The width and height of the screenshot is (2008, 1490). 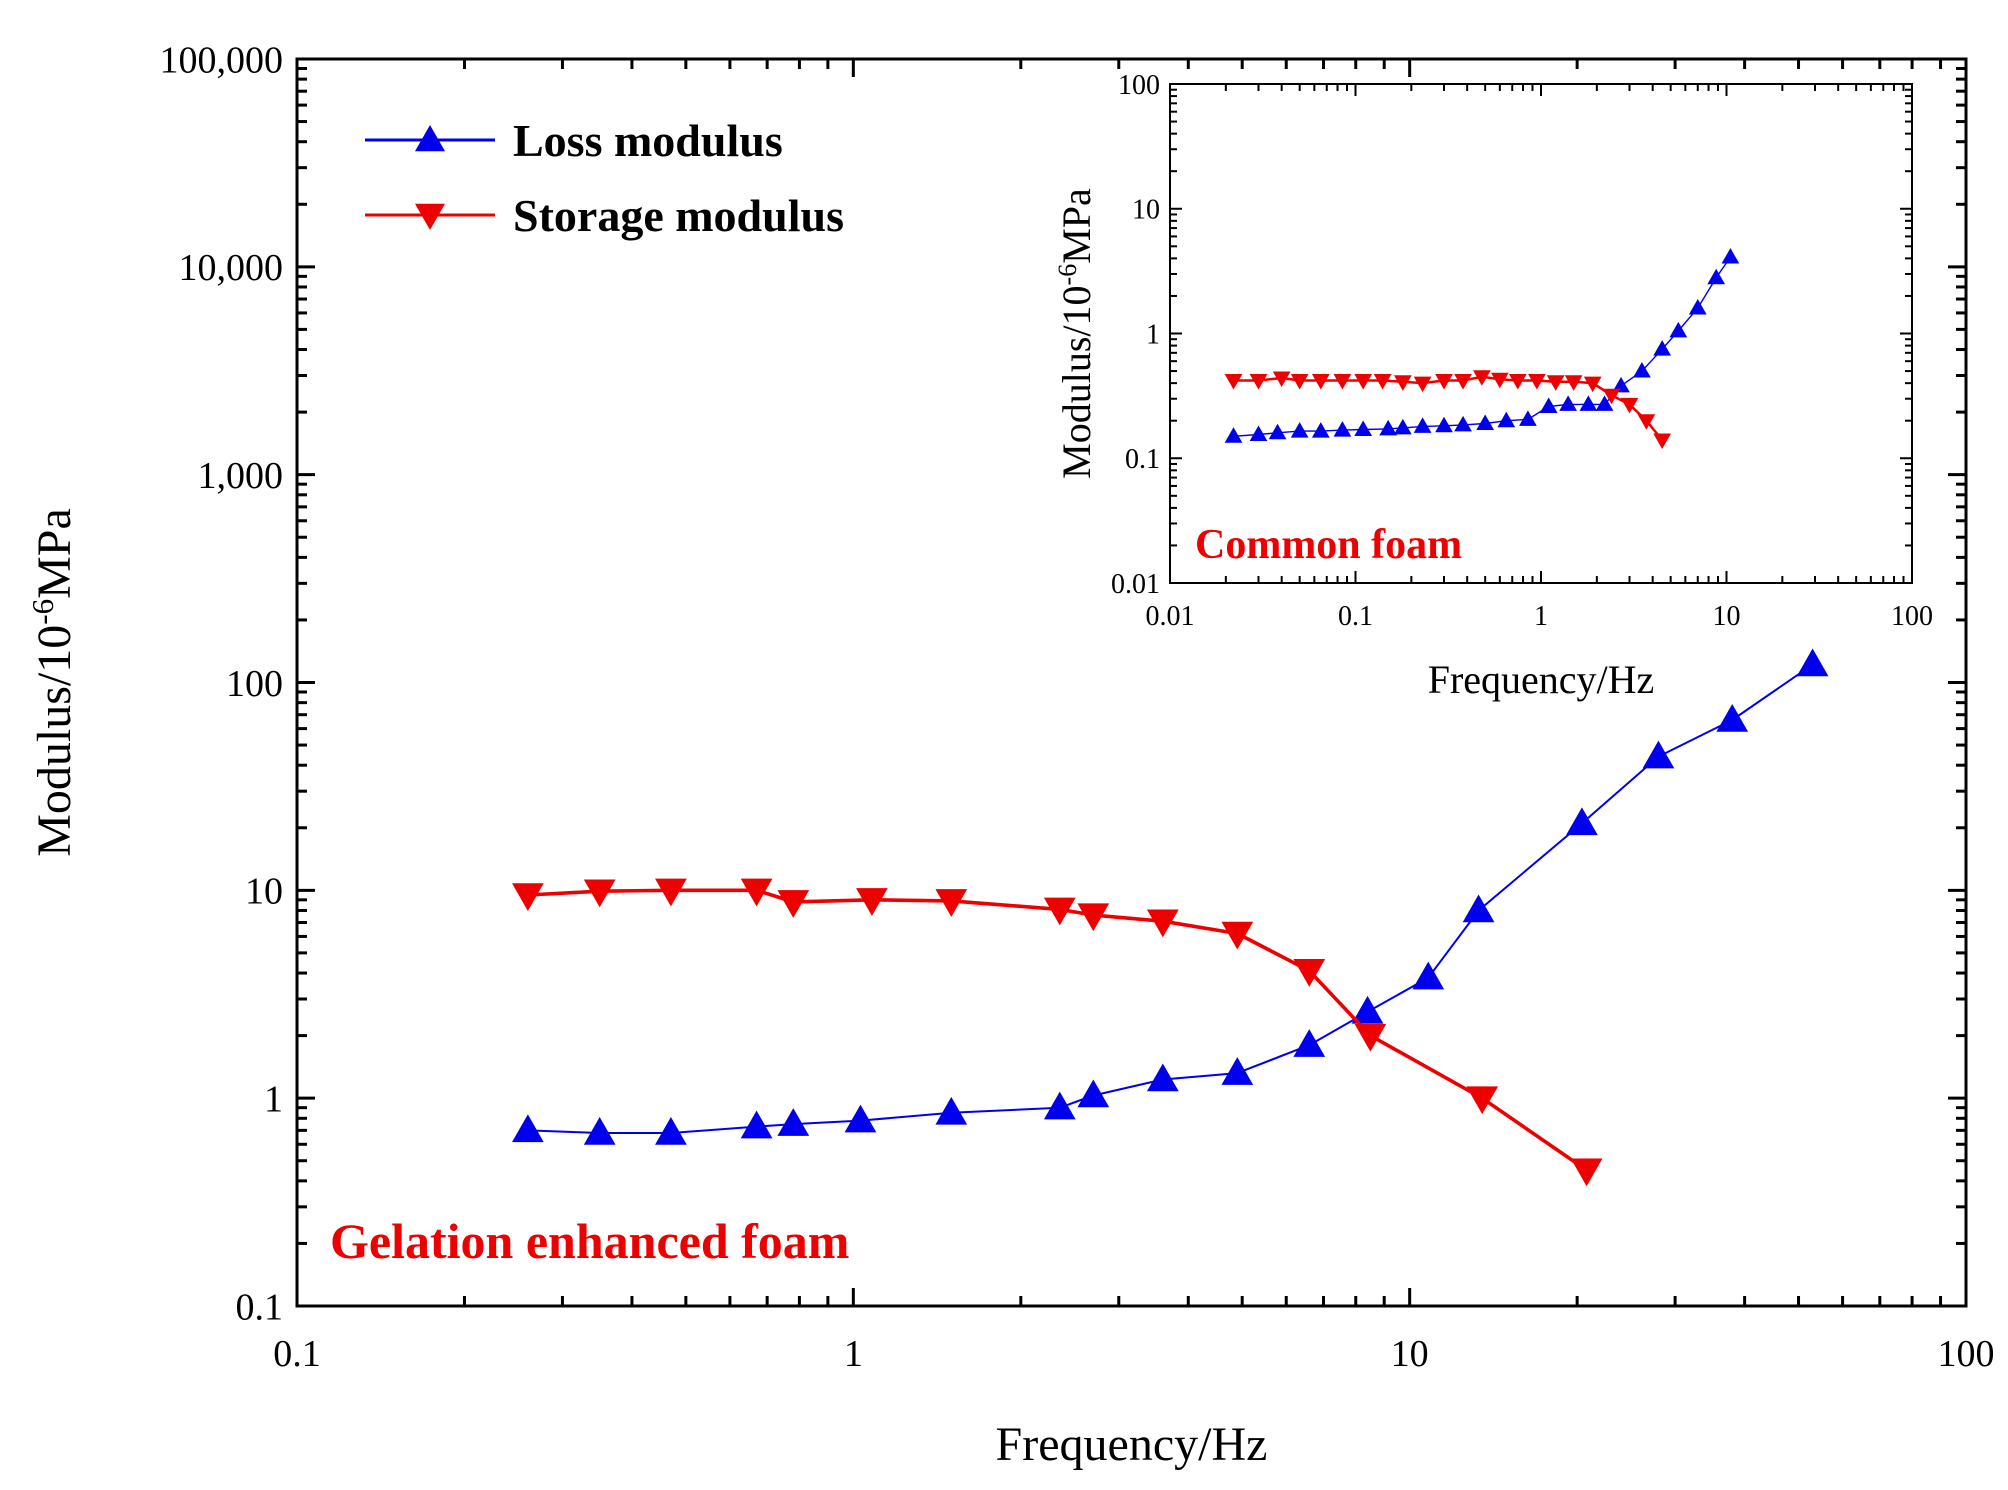 What do you see at coordinates (297, 1354) in the screenshot?
I see `main-x-tick-label: 0.1` at bounding box center [297, 1354].